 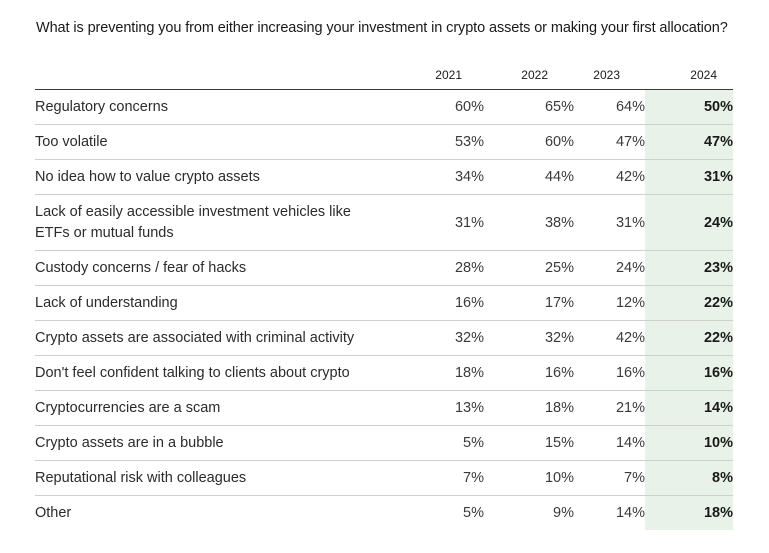 What do you see at coordinates (438, 142) in the screenshot?
I see `value-cell-2021: 53%` at bounding box center [438, 142].